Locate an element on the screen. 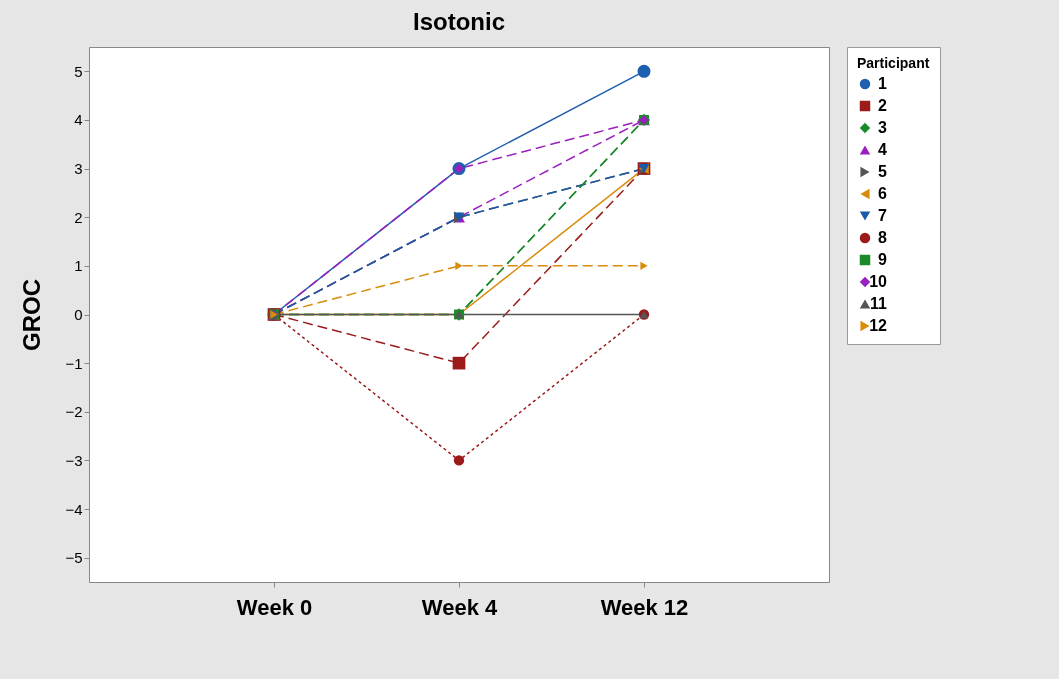 This screenshot has height=679, width=1059. y-tick-label: −2 is located at coordinates (74, 412).